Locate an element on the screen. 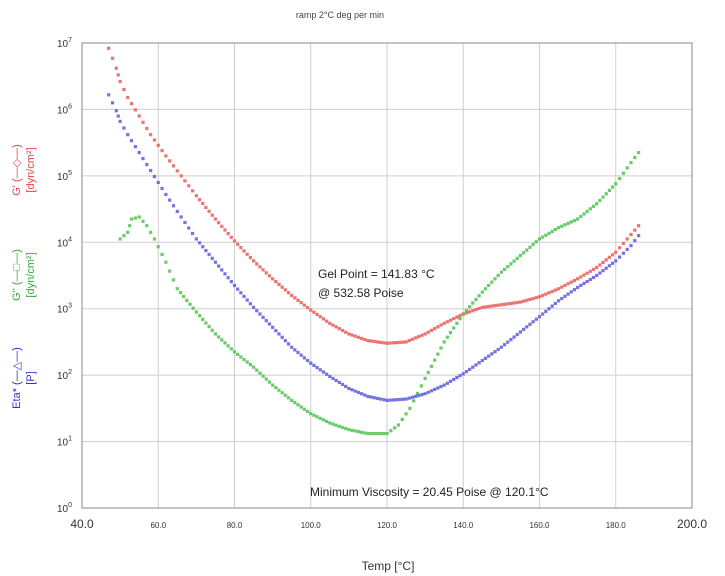  x-tick-label: 80.0 is located at coordinates (235, 525).